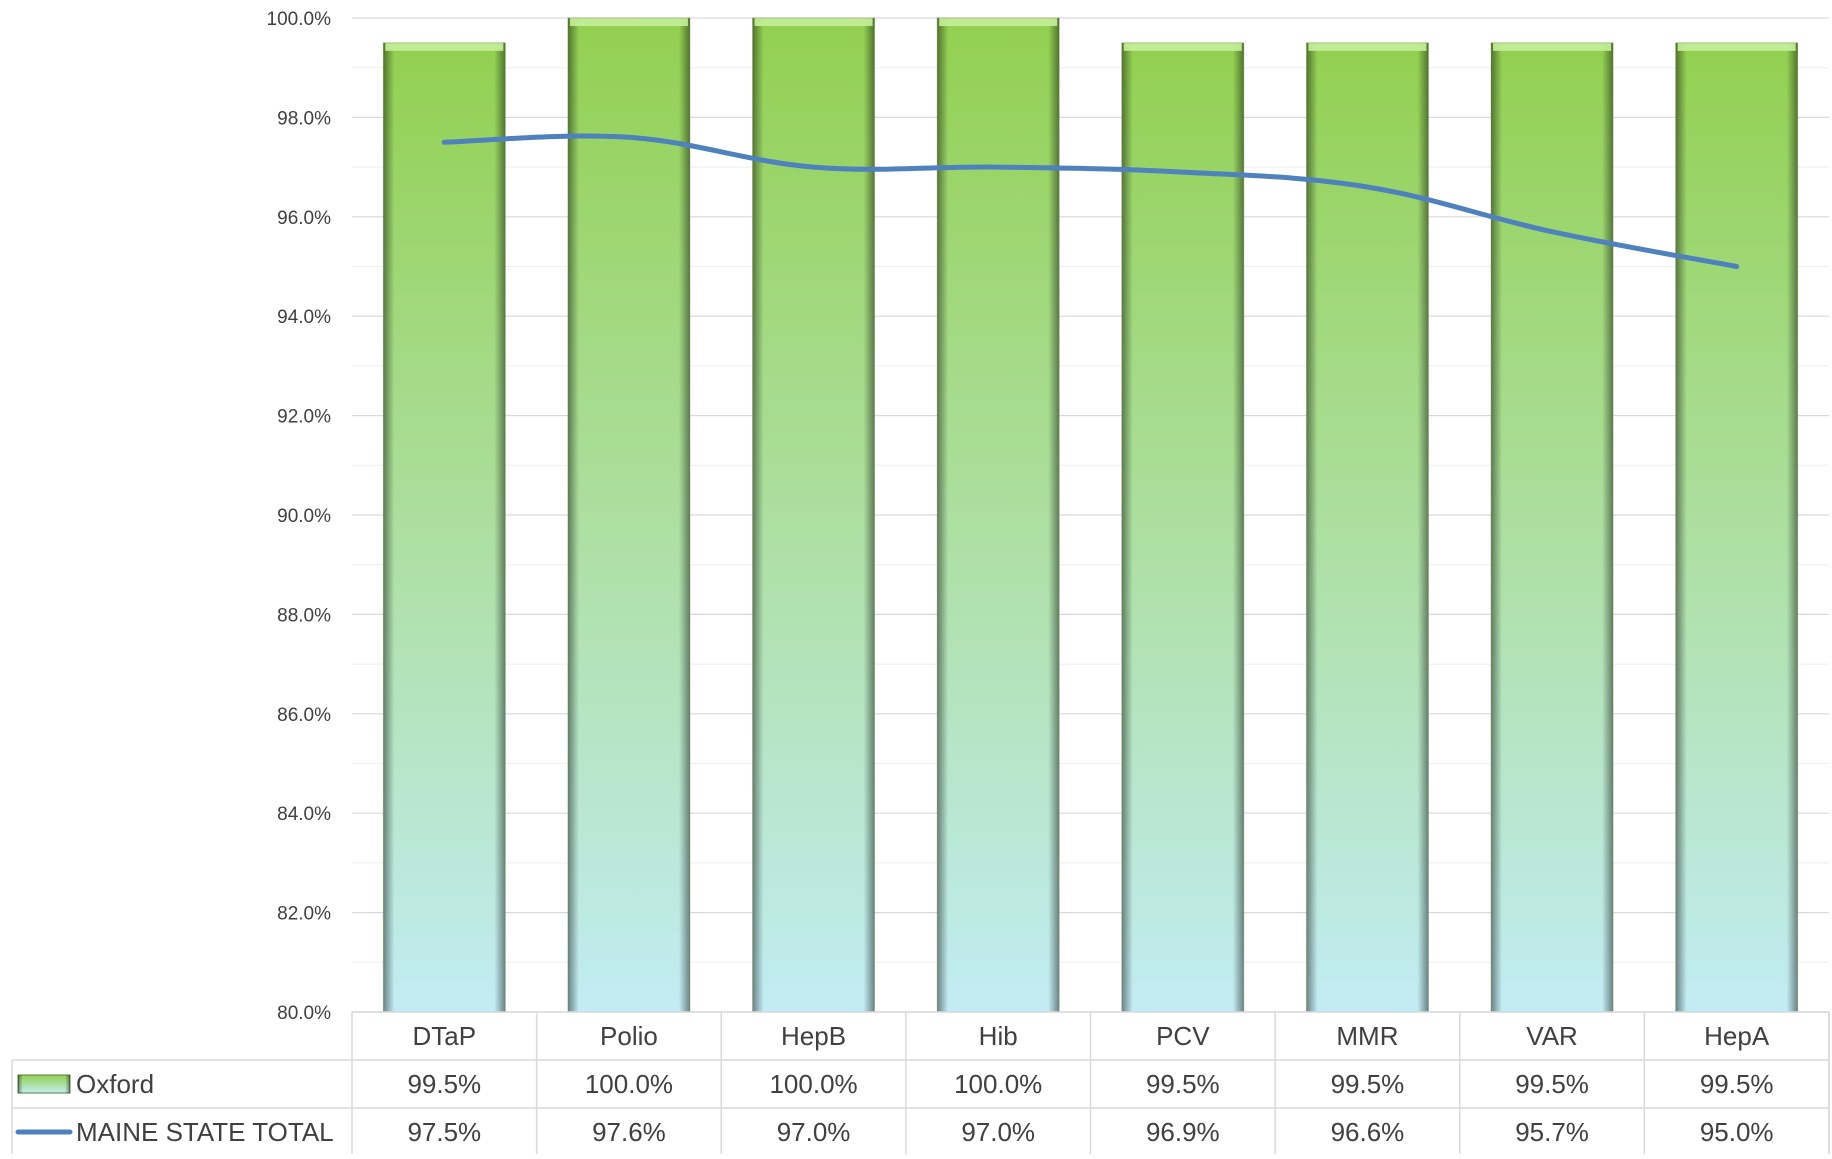 This screenshot has height=1159, width=1832. Describe the element at coordinates (629, 1036) in the screenshot. I see `x-category-label: Polio` at that location.